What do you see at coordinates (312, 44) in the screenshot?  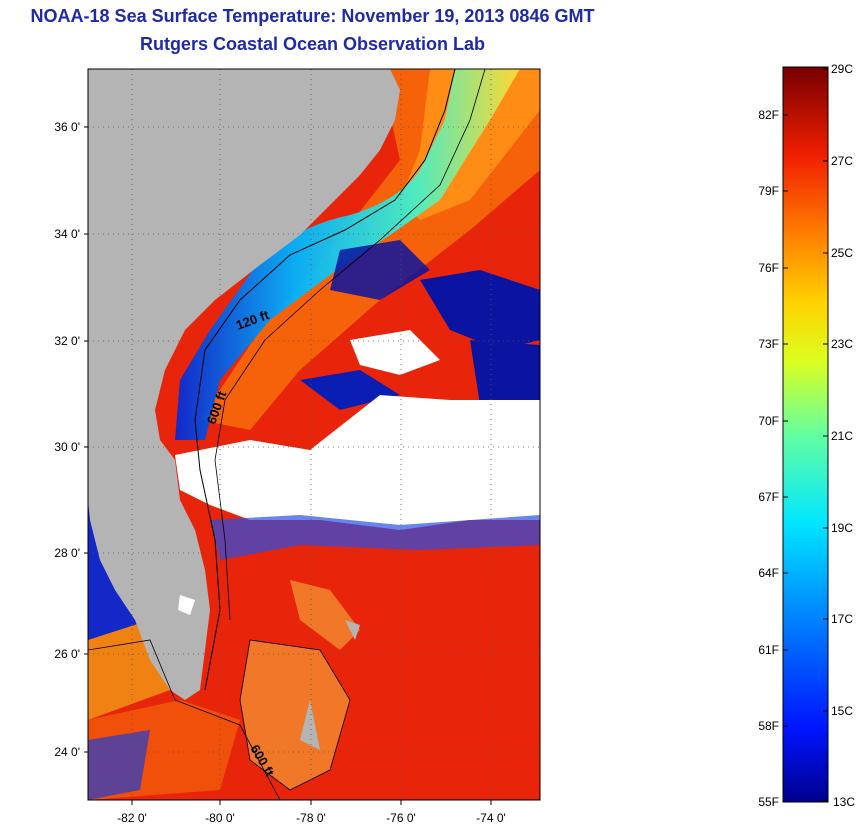 I see `map-subtitle: Rutgers Coastal Ocean Observation Lab` at bounding box center [312, 44].